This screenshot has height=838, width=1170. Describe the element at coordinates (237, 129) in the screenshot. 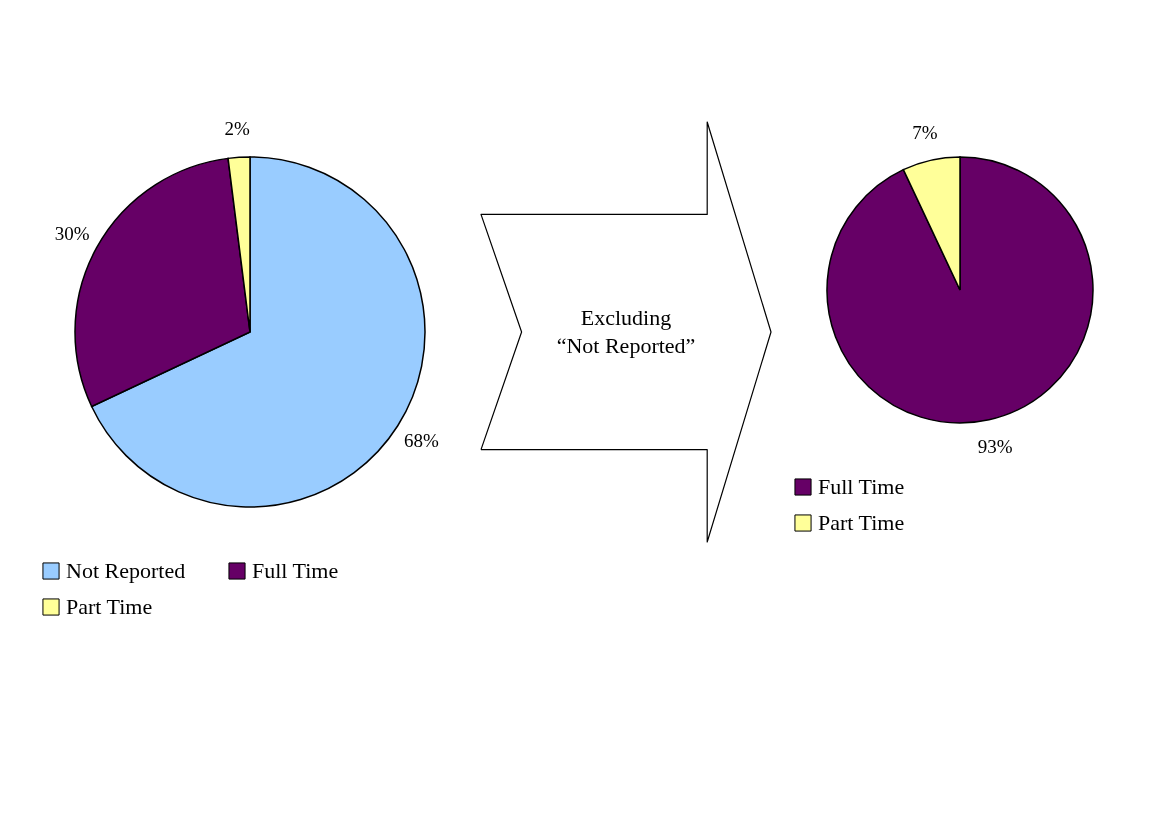

I see `data-label: 2%` at that location.